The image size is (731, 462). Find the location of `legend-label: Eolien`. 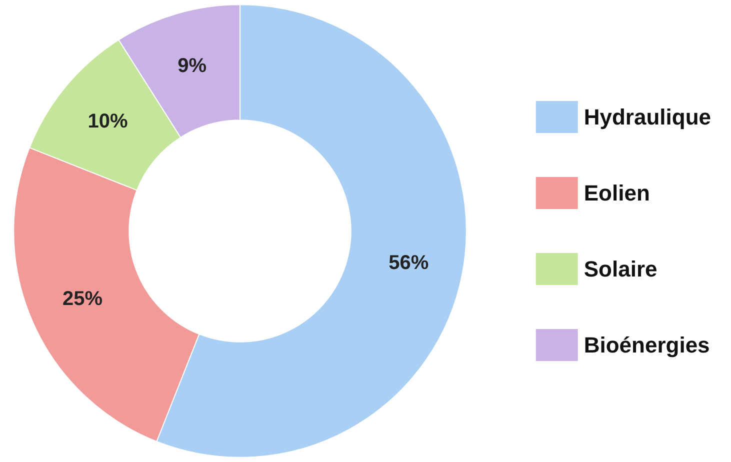

legend-label: Eolien is located at coordinates (617, 193).